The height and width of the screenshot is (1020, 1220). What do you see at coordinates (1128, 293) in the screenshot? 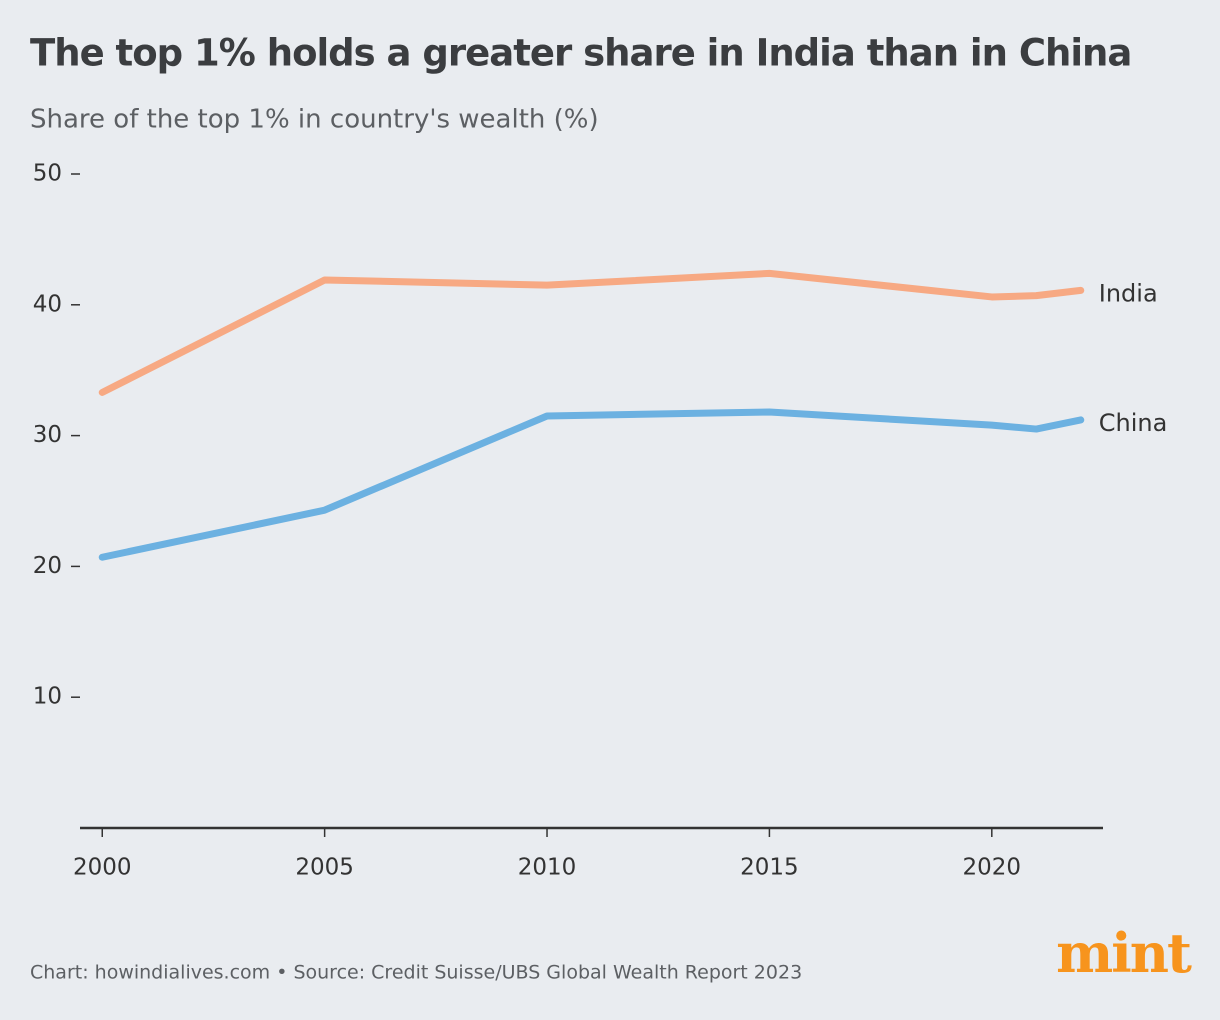
I see `series-label: India` at bounding box center [1128, 293].